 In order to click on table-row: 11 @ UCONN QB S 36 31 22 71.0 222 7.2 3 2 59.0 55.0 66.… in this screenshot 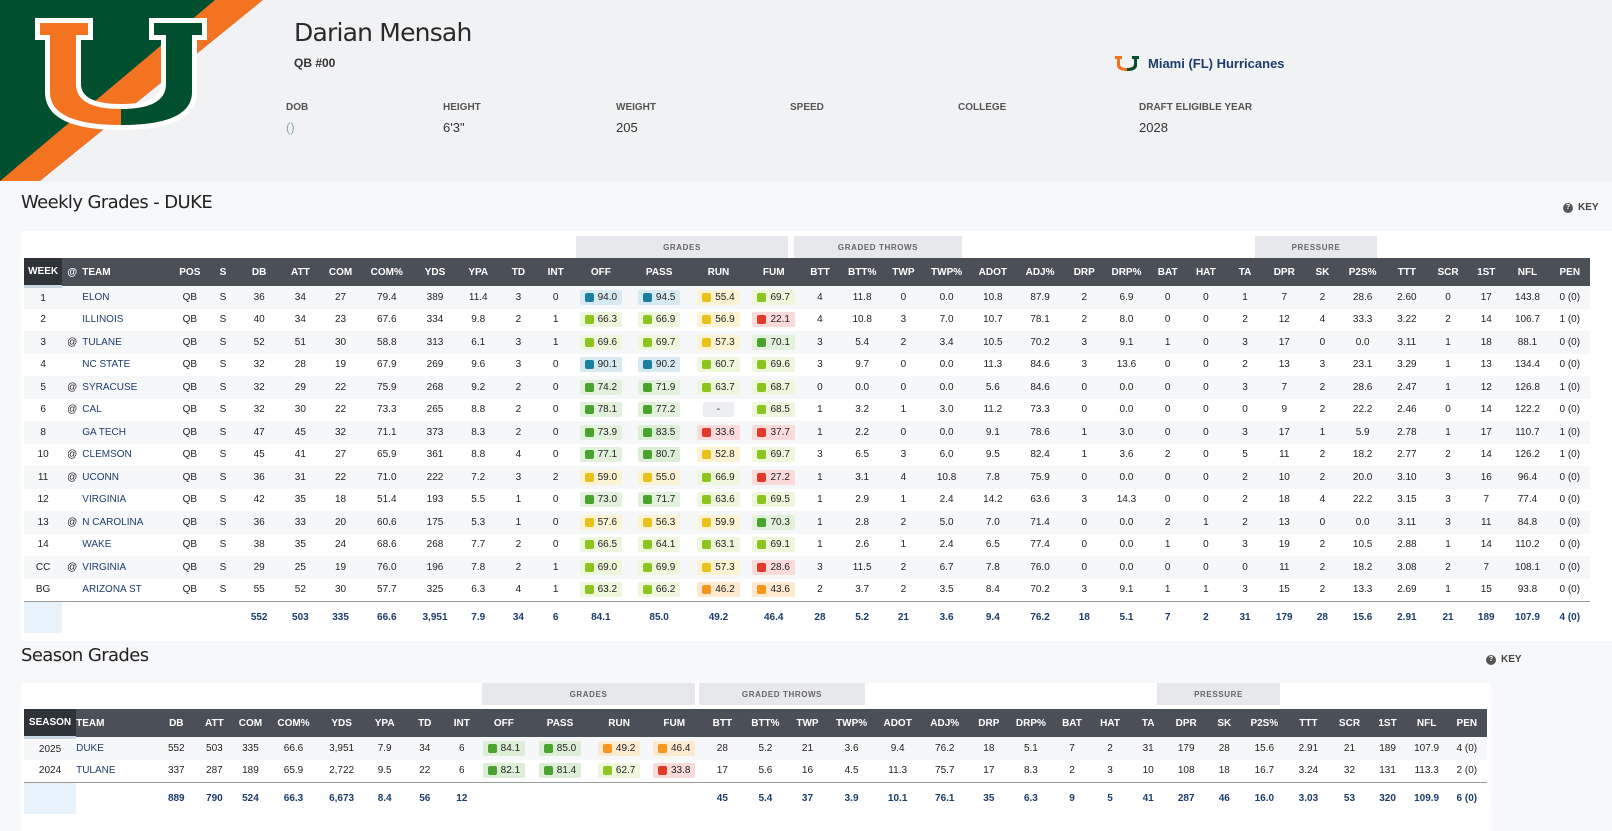, I will do `click(807, 477)`.